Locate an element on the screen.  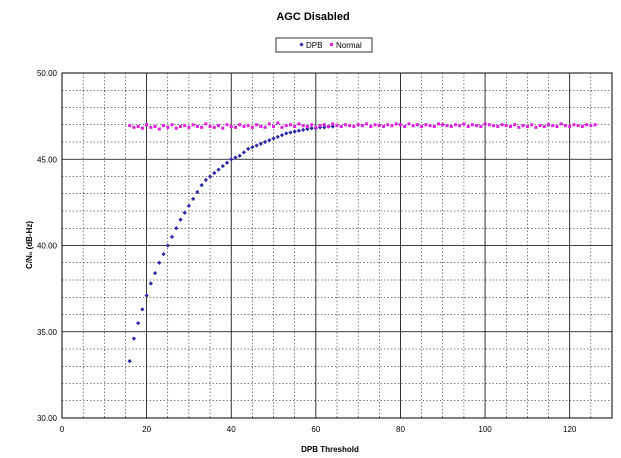
x-axis-ticks: 0 20 40 60 80 100 120 is located at coordinates (318, 429).